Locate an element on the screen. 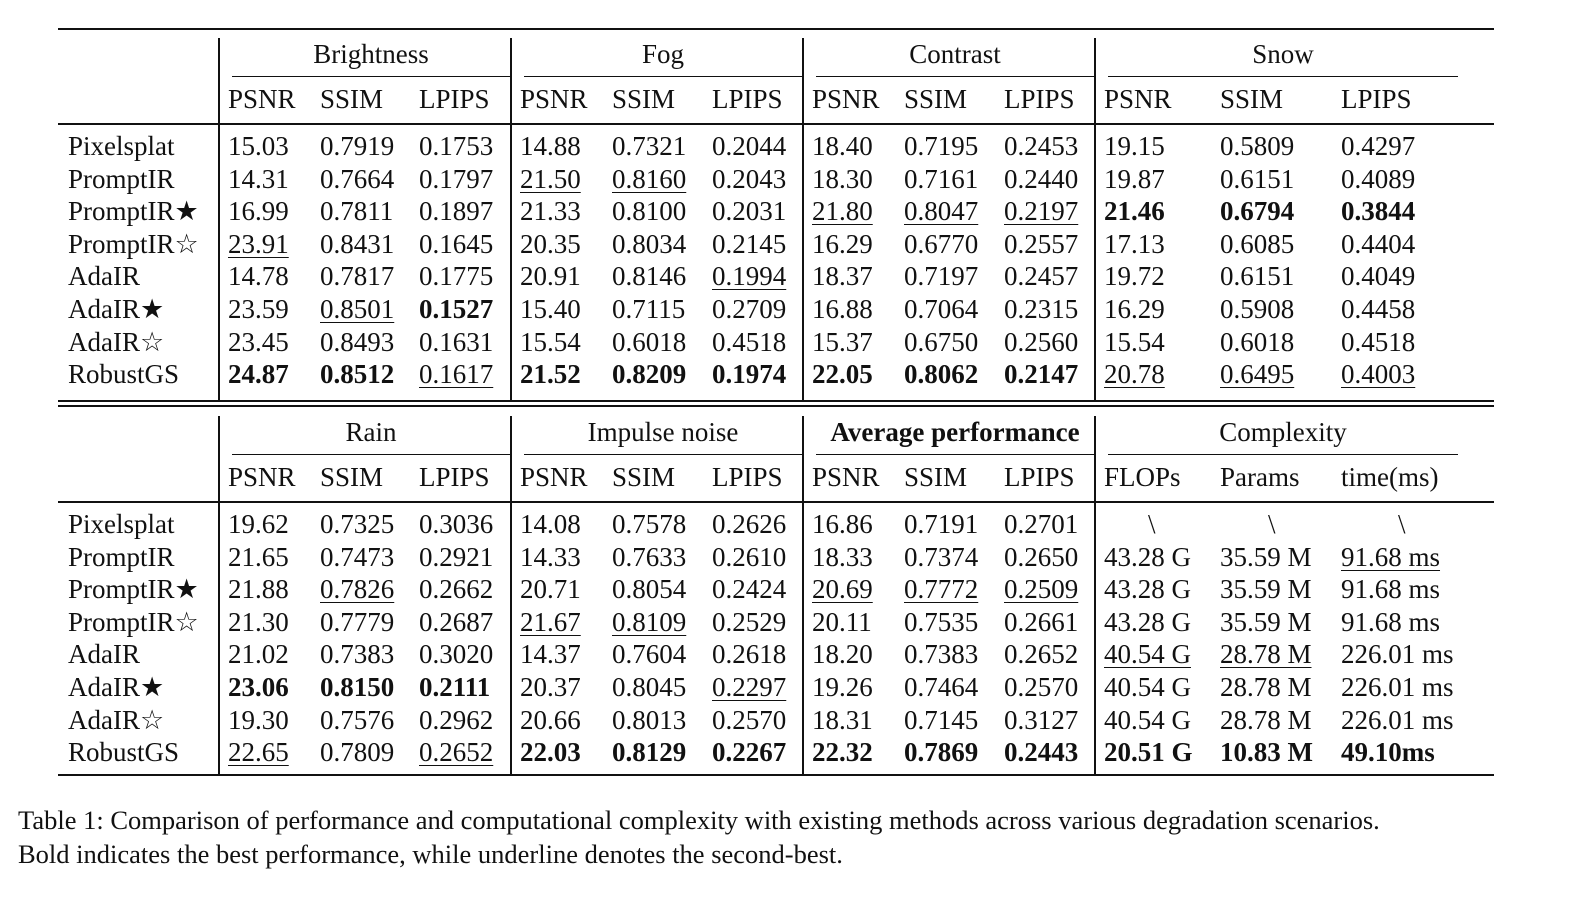 This screenshot has width=1583, height=908. method-name: AdaIR☆ is located at coordinates (116, 719).